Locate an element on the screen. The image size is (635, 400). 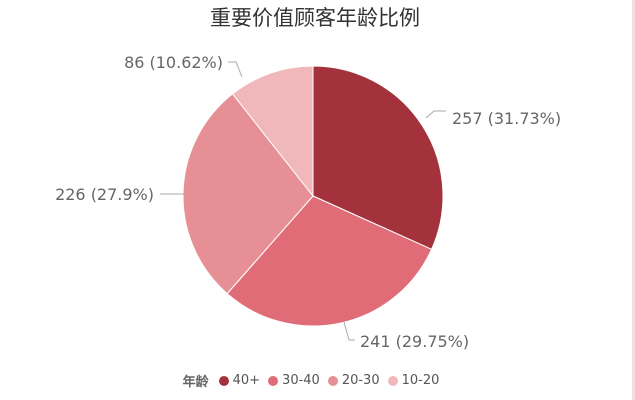
legend-label: 20-30 is located at coordinates (360, 380).